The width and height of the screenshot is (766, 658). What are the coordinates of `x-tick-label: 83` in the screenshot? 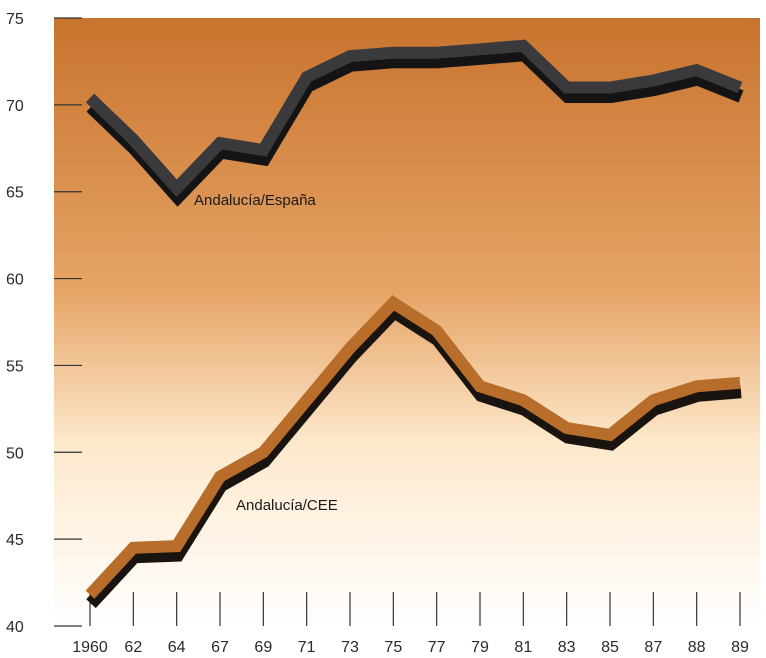 It's located at (567, 647).